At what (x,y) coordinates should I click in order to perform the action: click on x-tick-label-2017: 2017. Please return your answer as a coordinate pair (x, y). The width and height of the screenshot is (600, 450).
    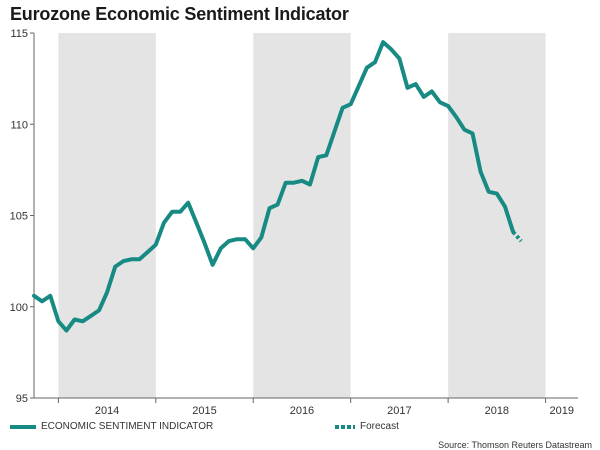
    Looking at the image, I should click on (399, 411).